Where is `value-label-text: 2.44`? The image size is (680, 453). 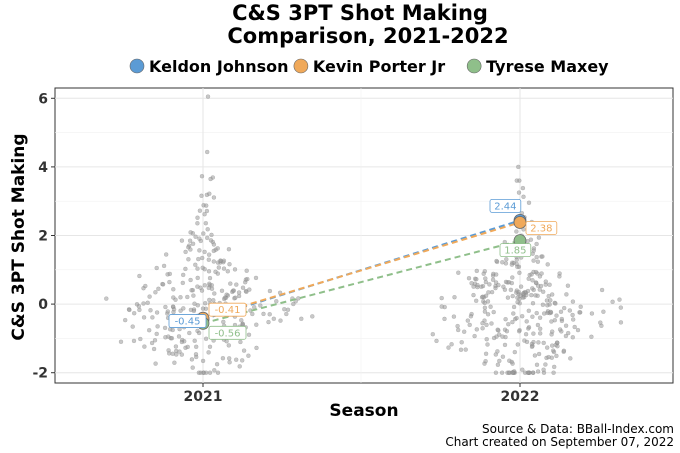 value-label-text: 2.44 is located at coordinates (505, 206).